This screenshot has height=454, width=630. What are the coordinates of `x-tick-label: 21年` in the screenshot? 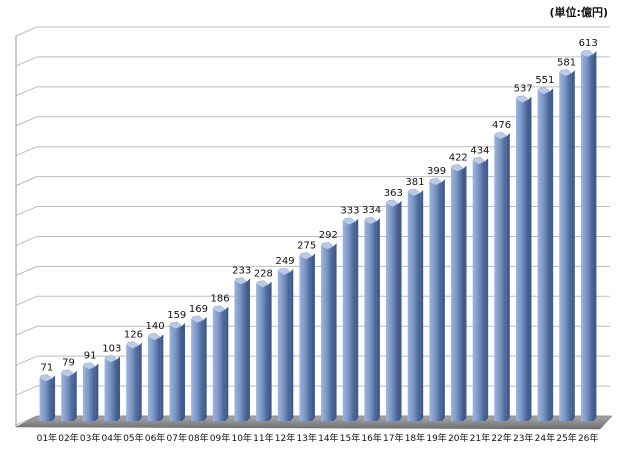 It's located at (480, 438).